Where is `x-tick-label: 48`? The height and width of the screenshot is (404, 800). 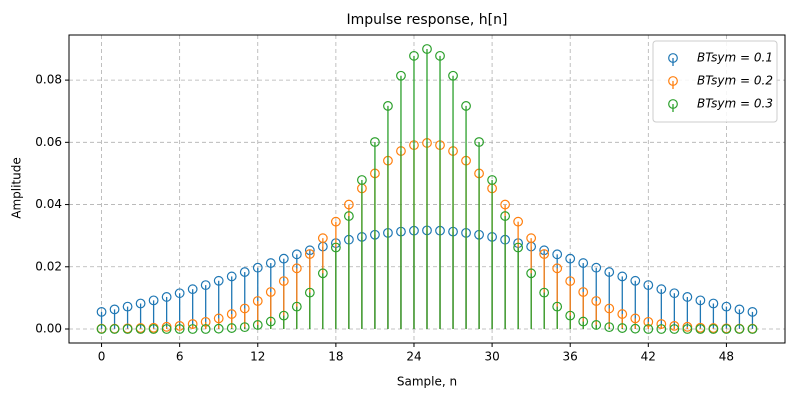
x-tick-label: 48 is located at coordinates (726, 357).